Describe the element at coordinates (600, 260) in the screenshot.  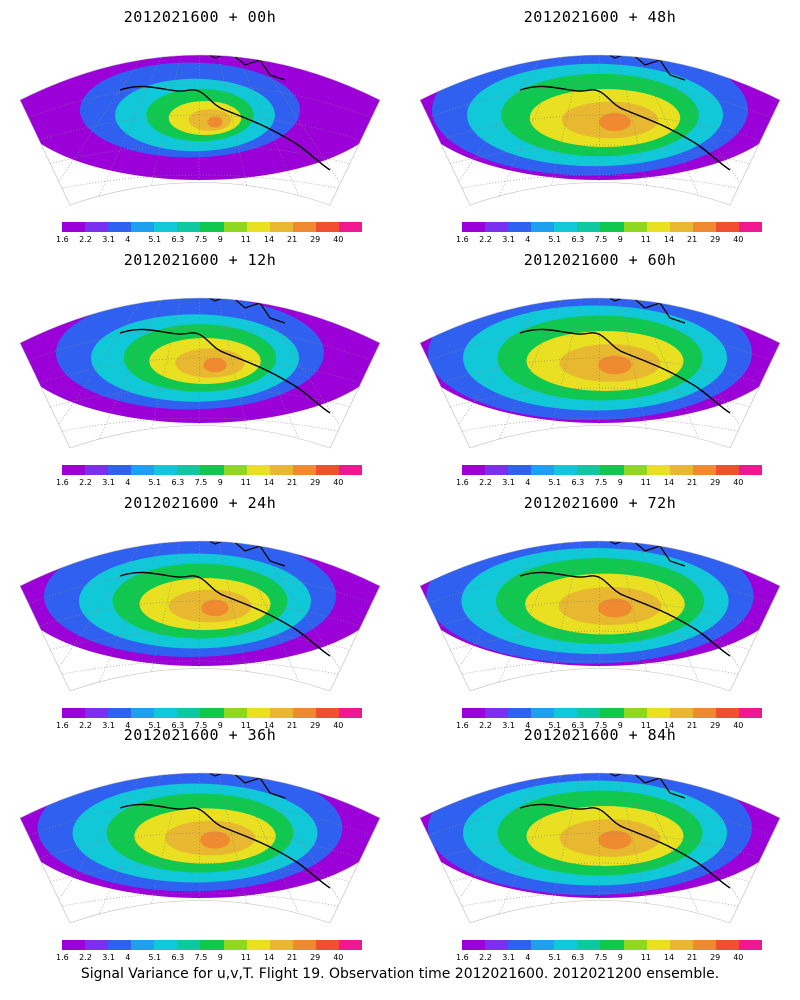
I see `panel-title: 2012021600 + 60h` at that location.